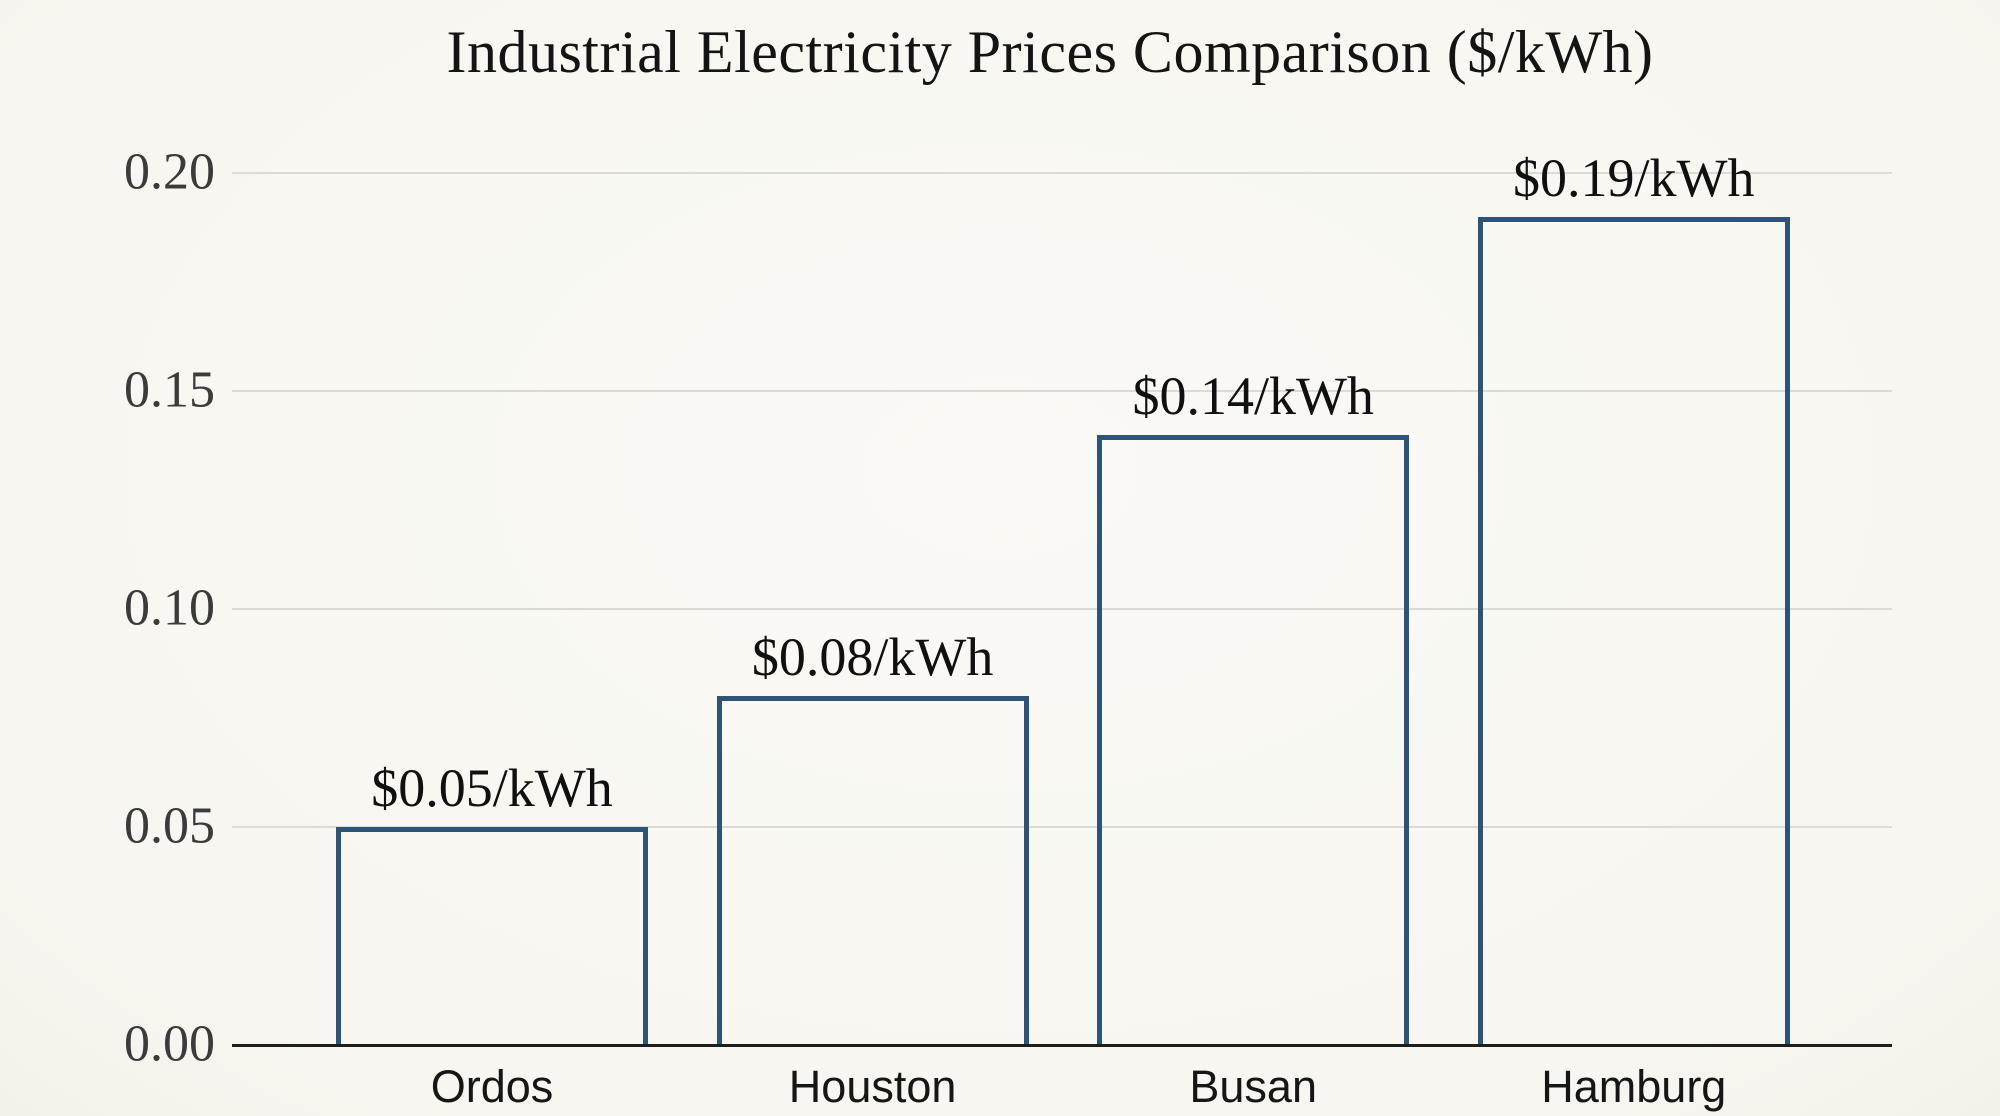 The height and width of the screenshot is (1116, 2000). What do you see at coordinates (1253, 1086) in the screenshot?
I see `x-axis-category-label: Busan` at bounding box center [1253, 1086].